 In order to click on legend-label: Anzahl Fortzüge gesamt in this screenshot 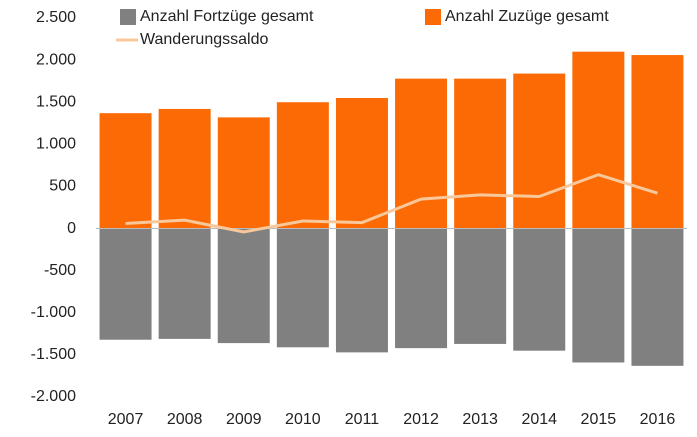, I will do `click(227, 16)`.